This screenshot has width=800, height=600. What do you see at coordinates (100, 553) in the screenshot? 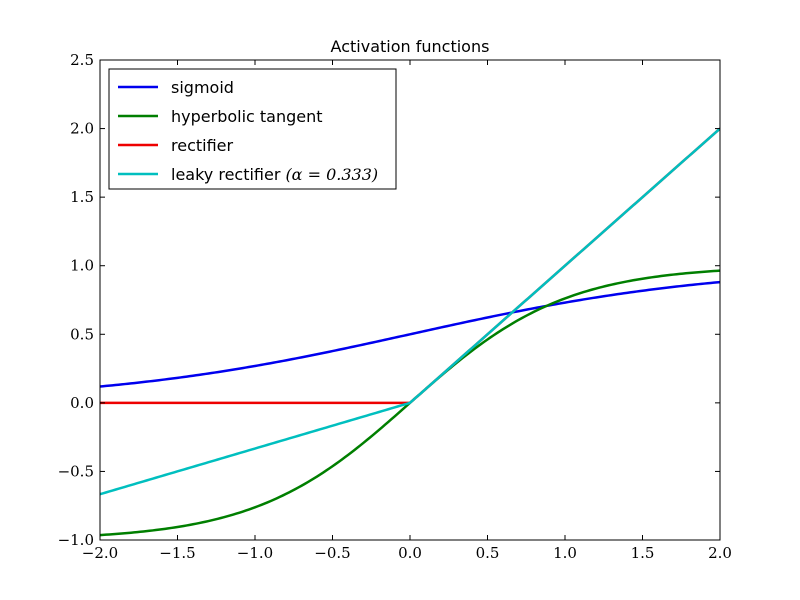
I see `x-tick-label: −2.0` at bounding box center [100, 553].